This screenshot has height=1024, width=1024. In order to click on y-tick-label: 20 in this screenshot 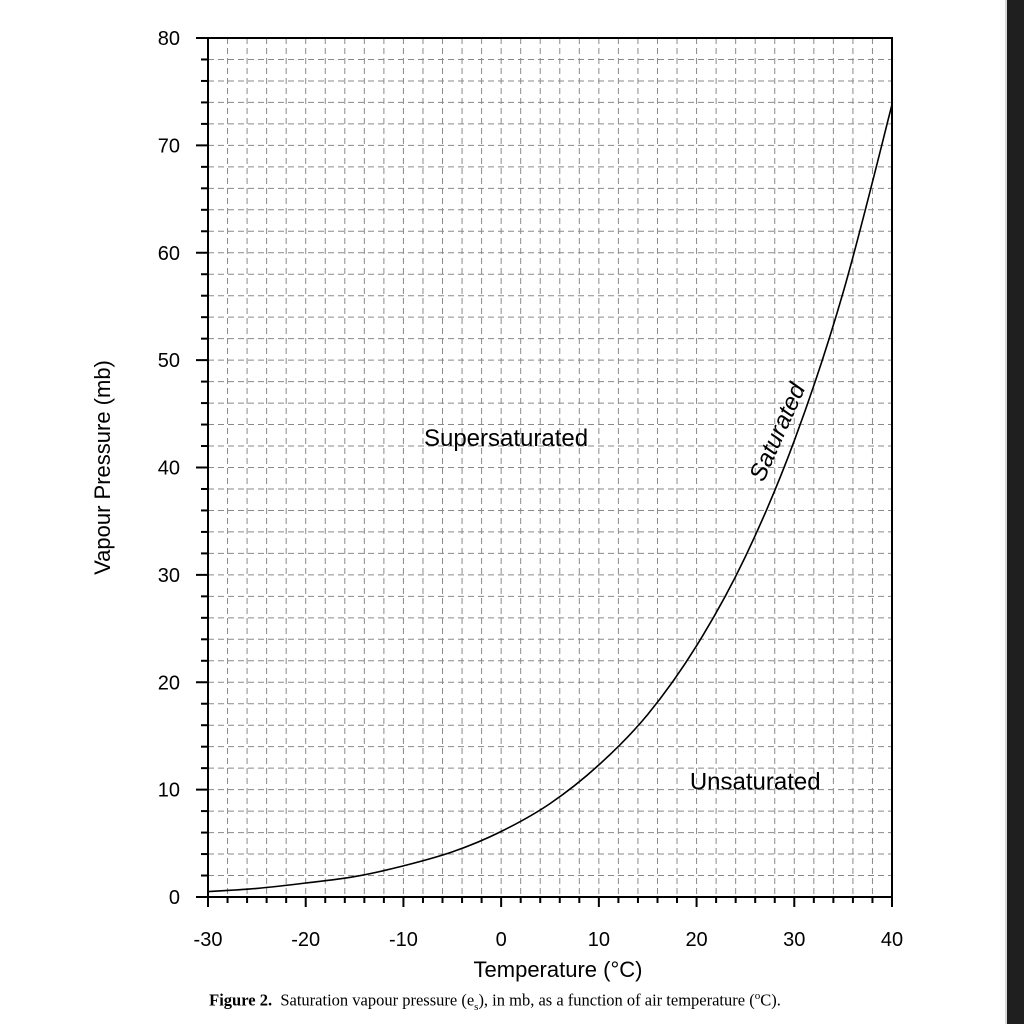, I will do `click(169, 683)`.